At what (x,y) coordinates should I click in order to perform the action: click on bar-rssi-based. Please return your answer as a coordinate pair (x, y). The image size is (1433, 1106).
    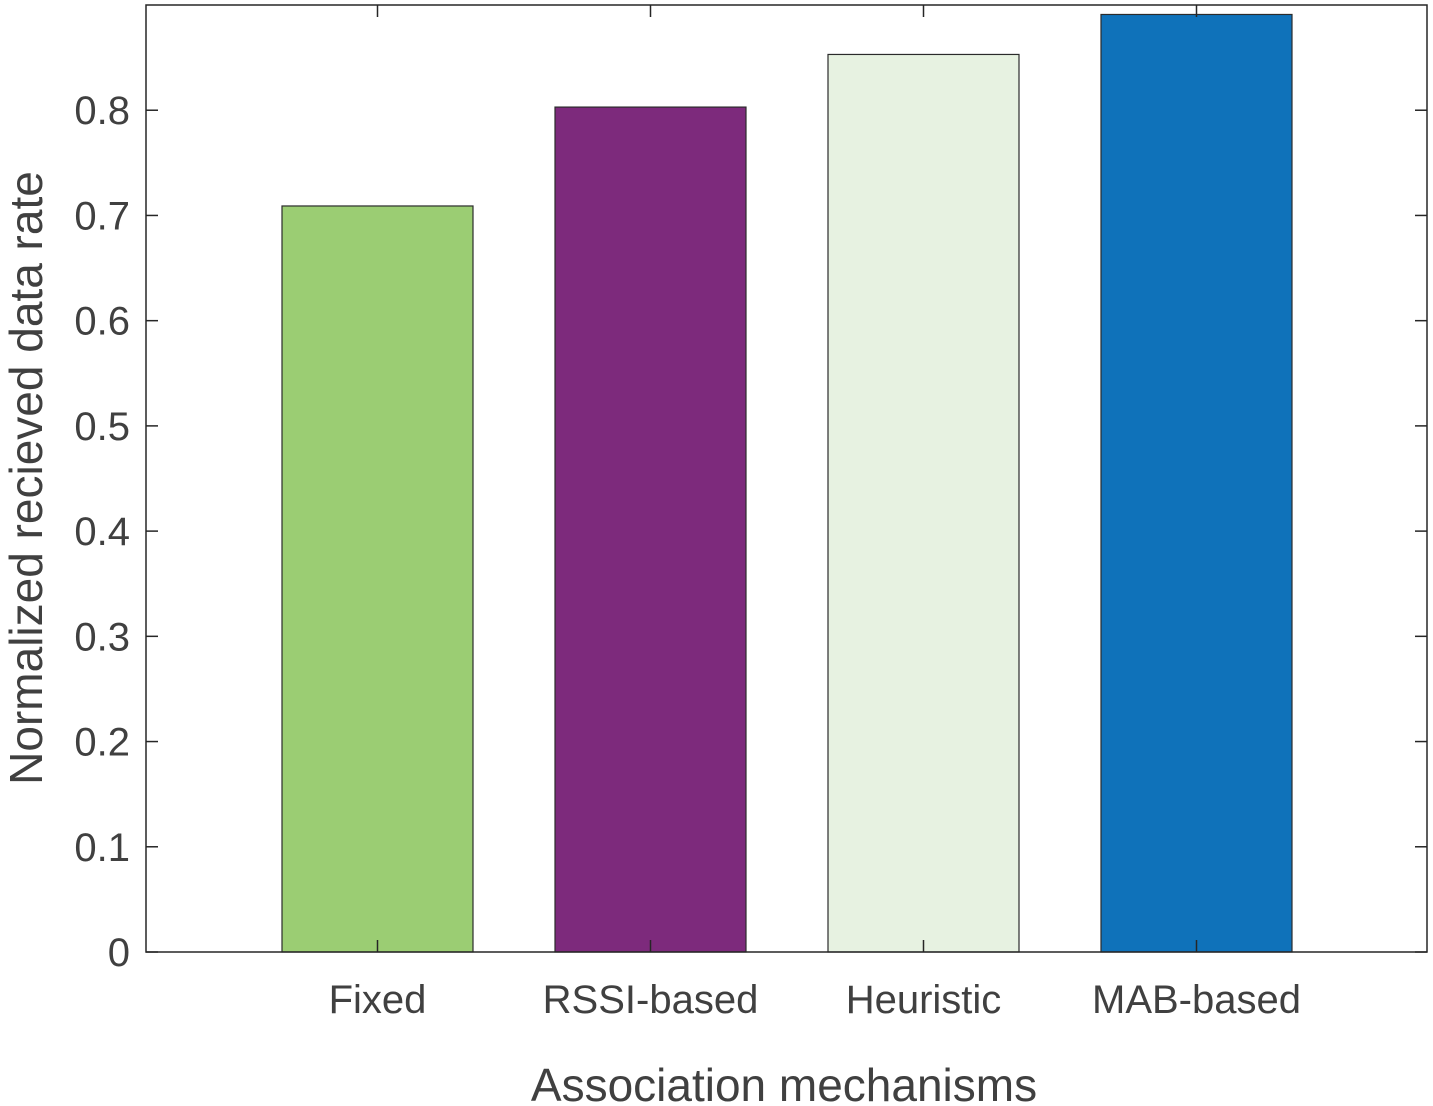
    Looking at the image, I should click on (650, 529).